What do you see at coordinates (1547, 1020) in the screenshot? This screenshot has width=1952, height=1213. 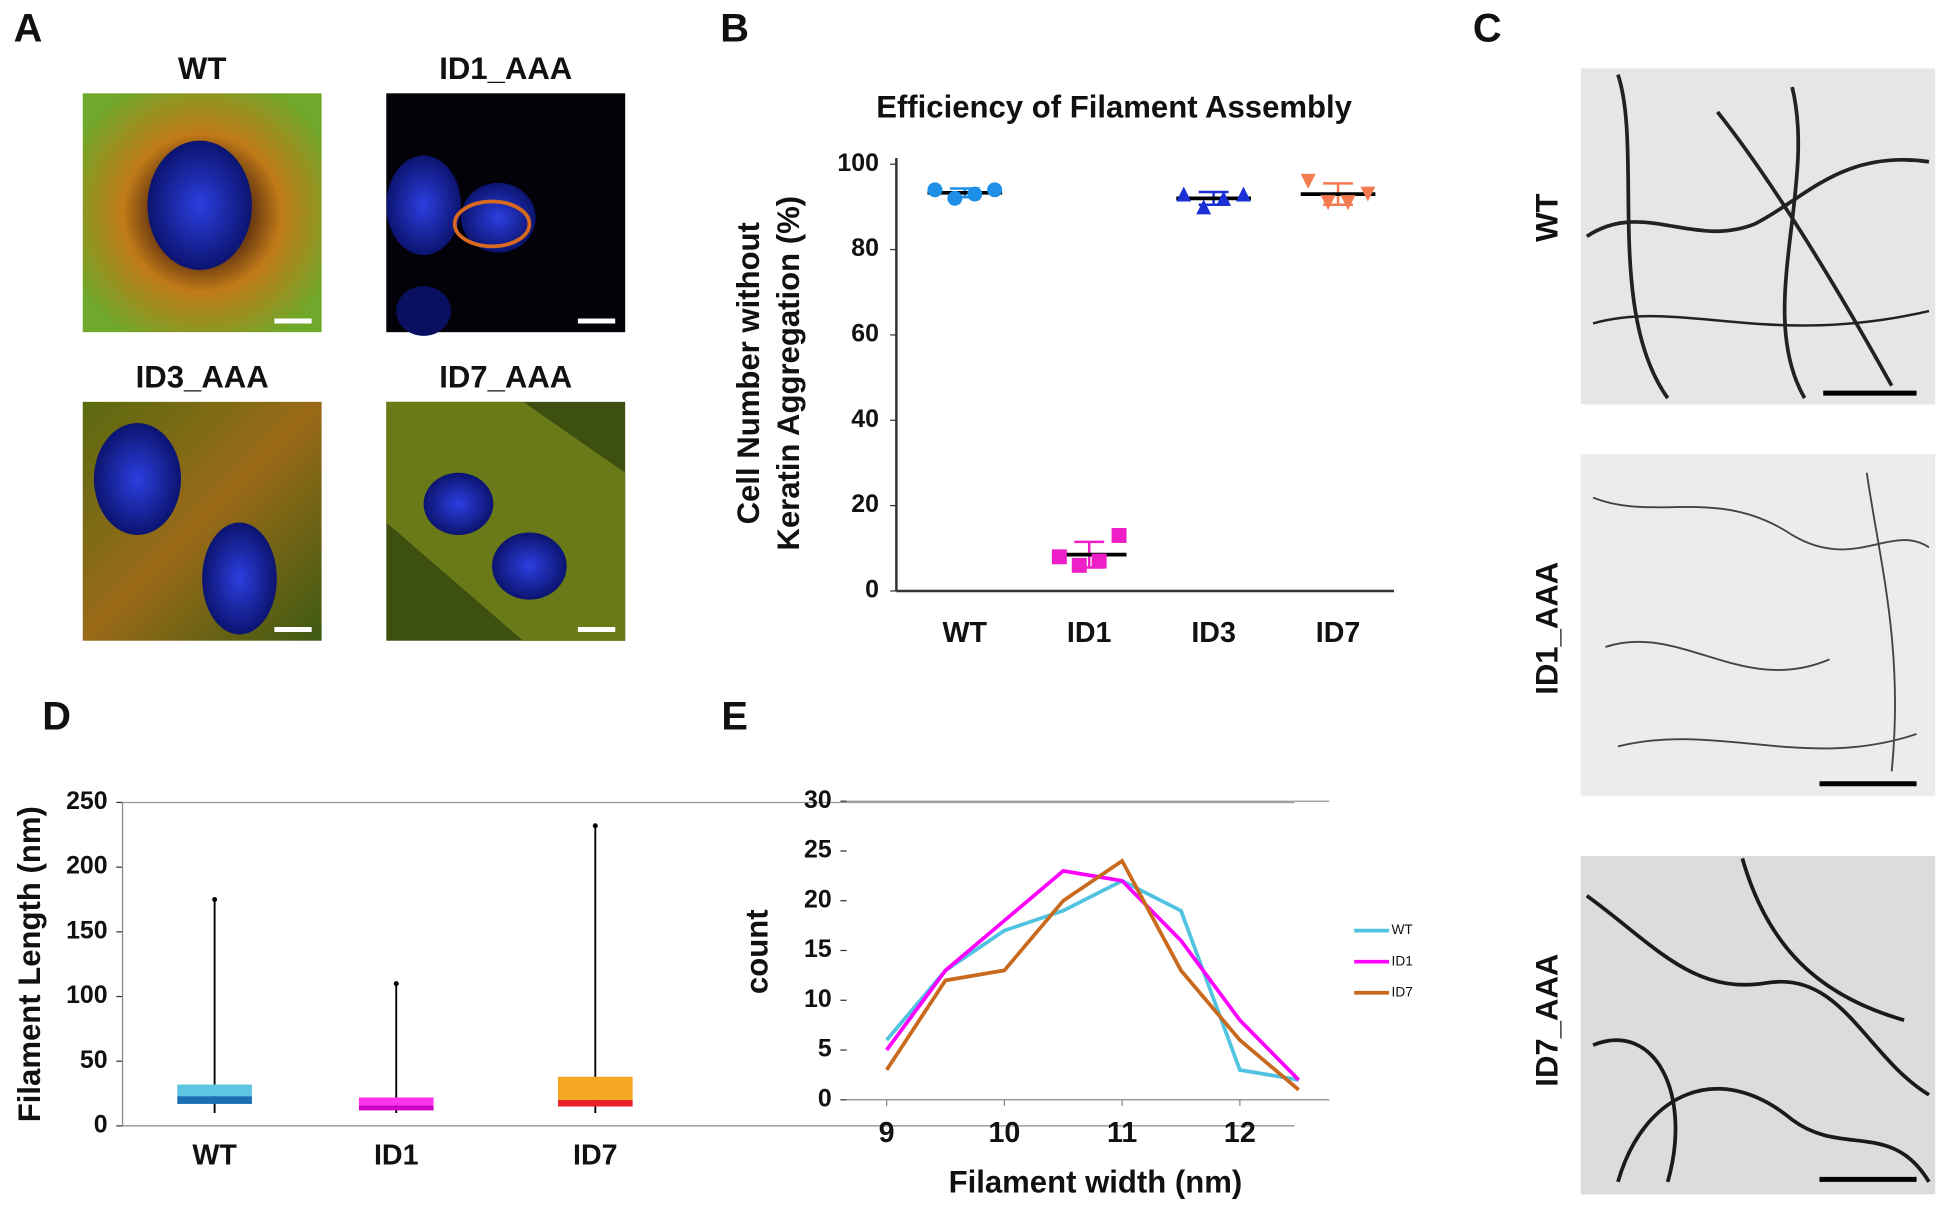 I see `image-label: ID7_AAA` at bounding box center [1547, 1020].